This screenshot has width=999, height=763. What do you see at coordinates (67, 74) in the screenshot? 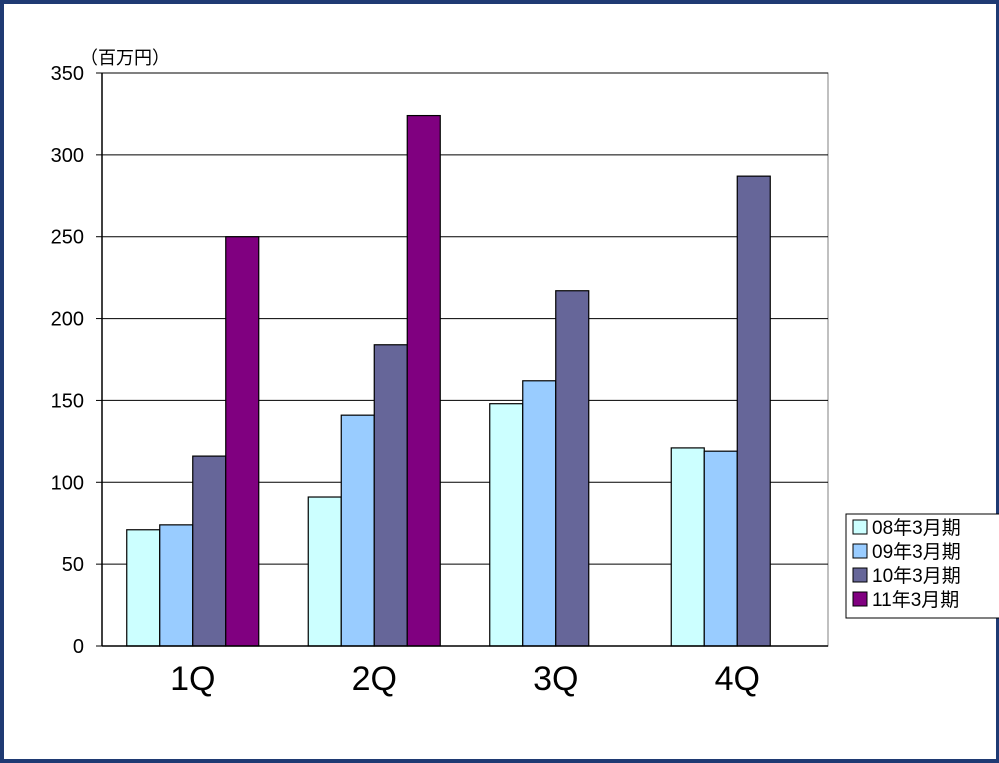
I see `y-tick-label: 350` at bounding box center [67, 74].